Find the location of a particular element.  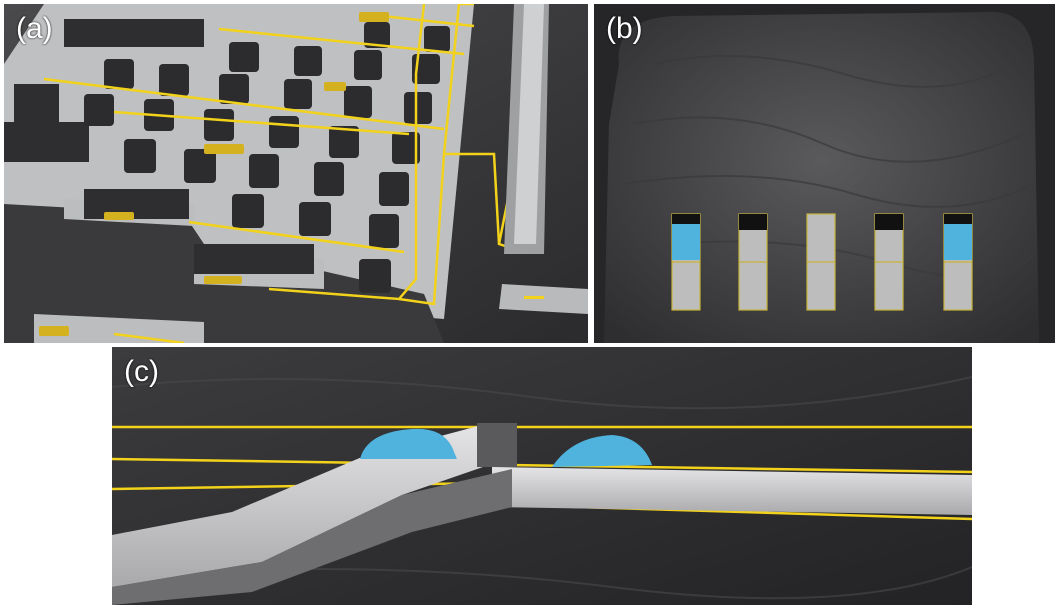

panel-label-a: (a) is located at coordinates (34, 28).